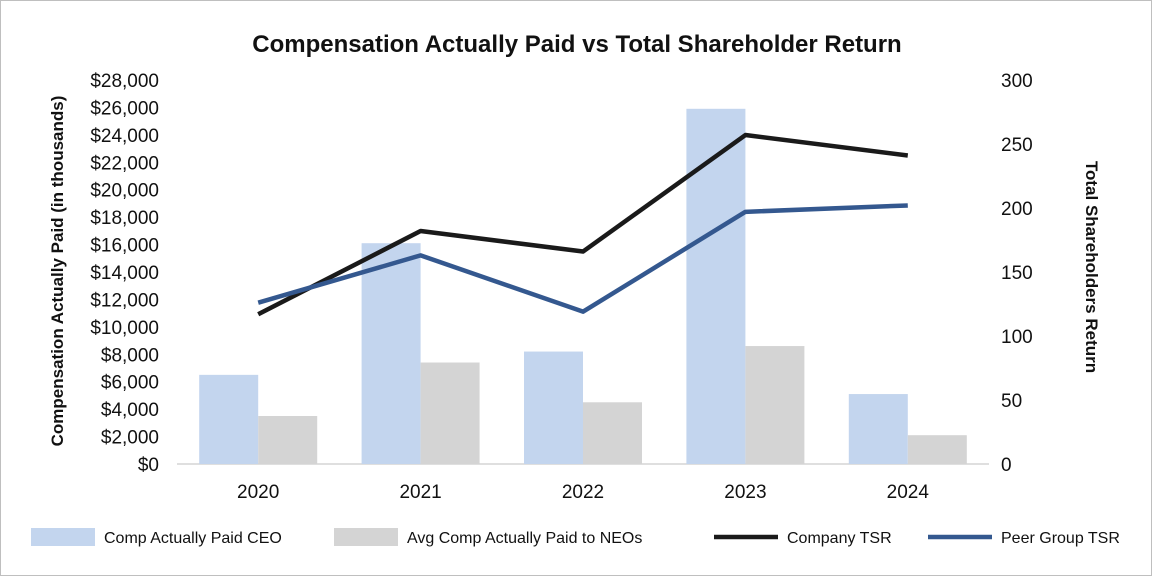  I want to click on y-tick-label: $20,000, so click(124, 191).